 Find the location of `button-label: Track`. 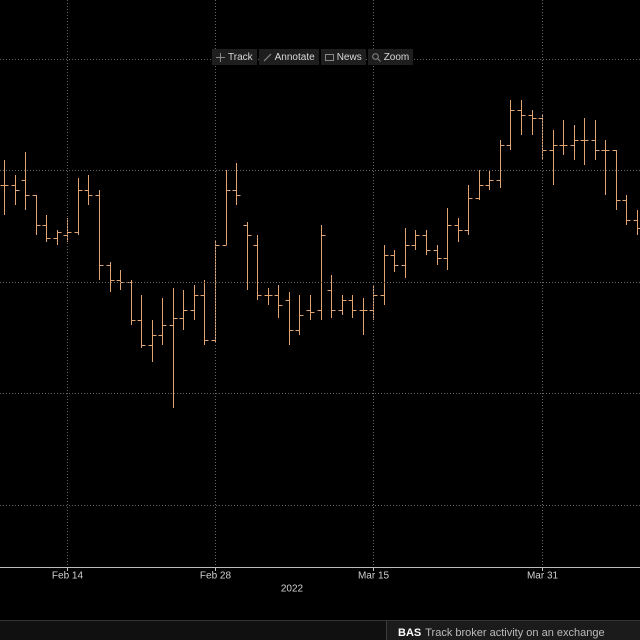

button-label: Track is located at coordinates (240, 57).